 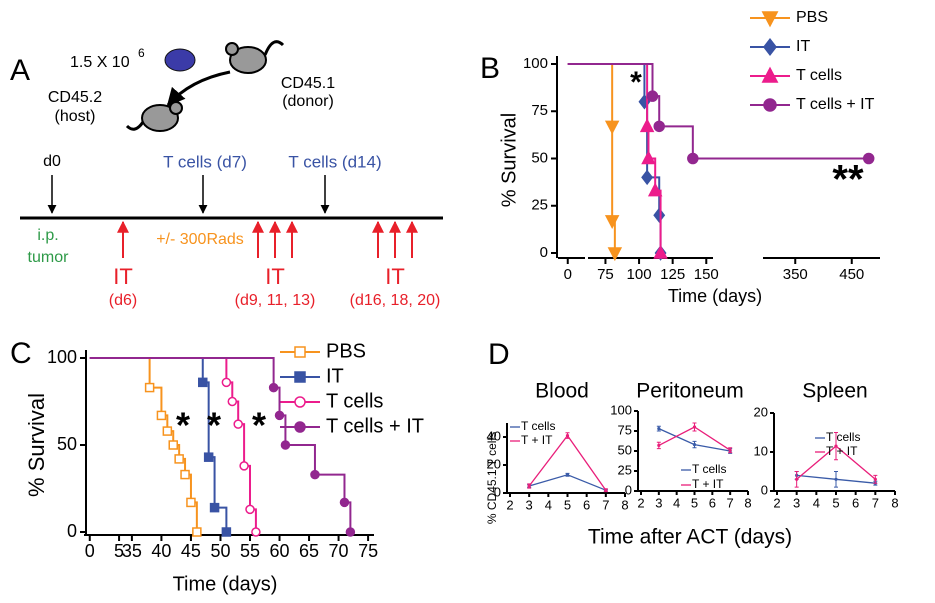 What do you see at coordinates (509, 504) in the screenshot?
I see `x-tick-label: 2` at bounding box center [509, 504].